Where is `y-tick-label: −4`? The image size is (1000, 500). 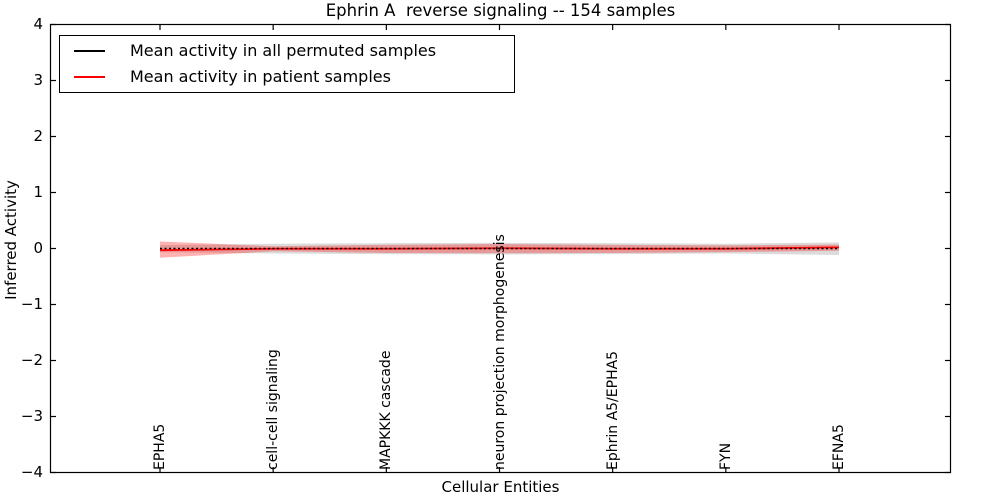
y-tick-label: −4 is located at coordinates (31, 472).